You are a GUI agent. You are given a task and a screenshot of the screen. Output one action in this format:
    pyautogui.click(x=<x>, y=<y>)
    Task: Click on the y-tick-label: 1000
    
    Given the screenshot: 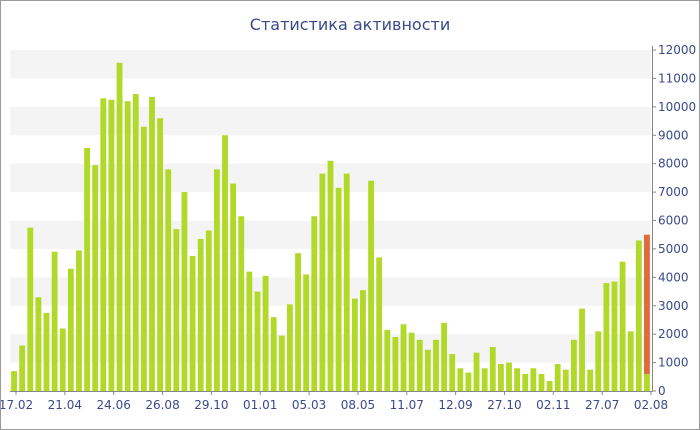 What is the action you would take?
    pyautogui.click(x=673, y=363)
    